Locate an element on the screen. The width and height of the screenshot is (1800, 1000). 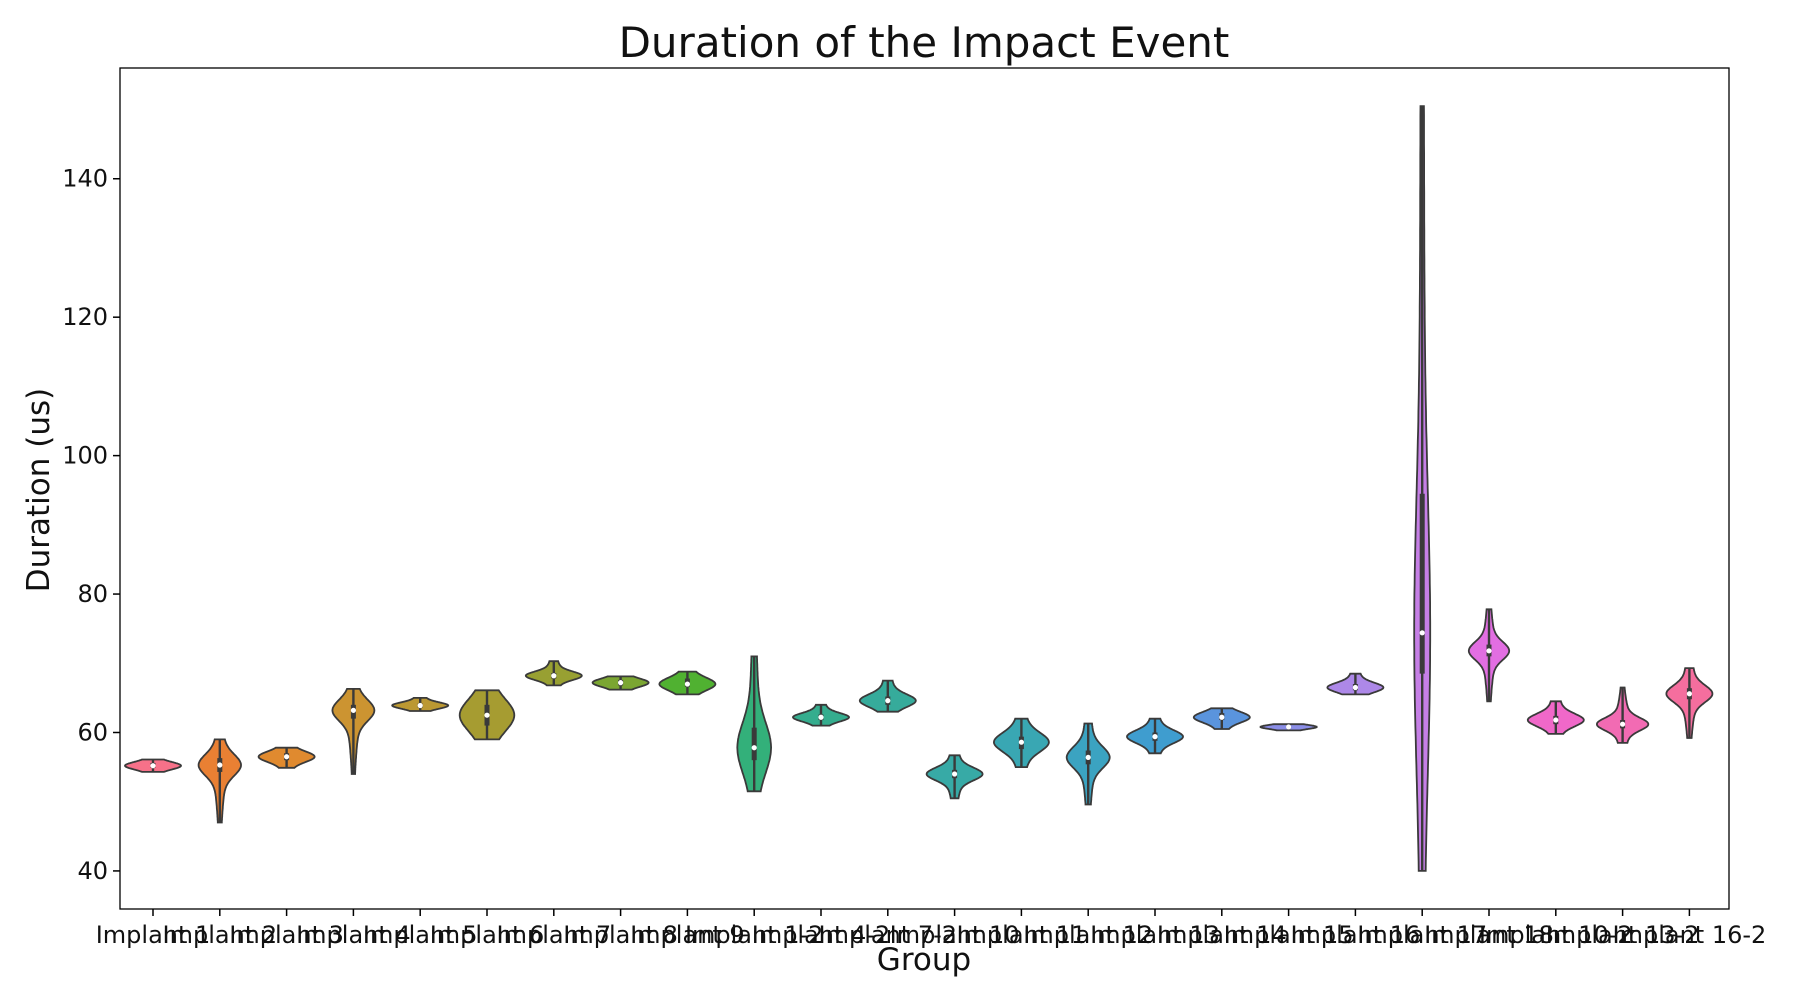
y-tick-label: 80 is located at coordinates (92, 594).